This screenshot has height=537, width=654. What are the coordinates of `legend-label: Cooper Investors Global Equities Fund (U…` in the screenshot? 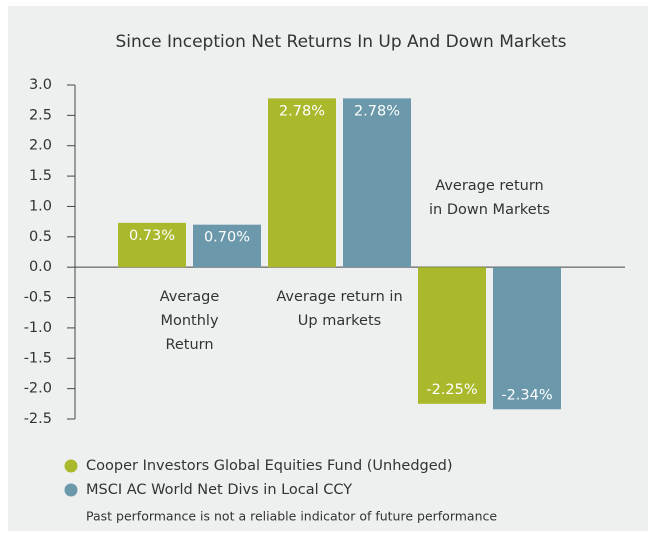 It's located at (269, 466).